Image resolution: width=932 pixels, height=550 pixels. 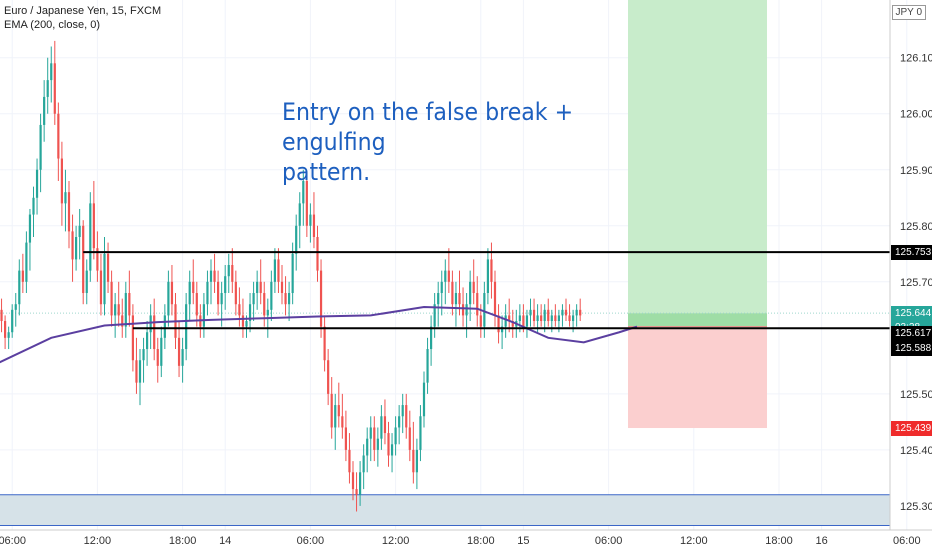 I want to click on horizontal-levels, so click(x=486, y=290).